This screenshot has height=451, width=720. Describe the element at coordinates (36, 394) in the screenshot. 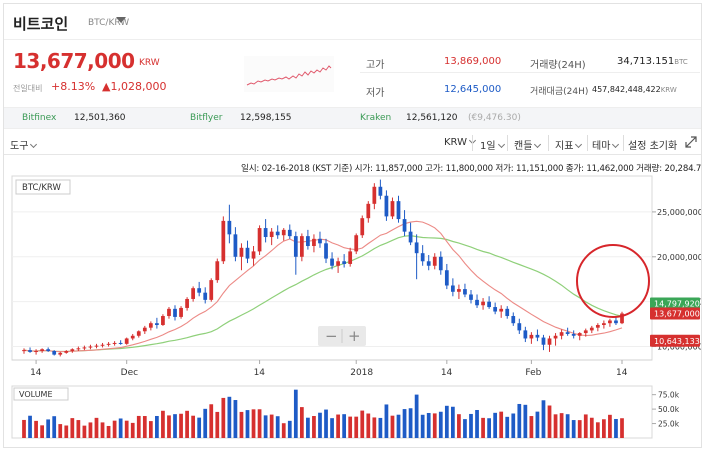

I see `volume-label: VOLUME` at that location.